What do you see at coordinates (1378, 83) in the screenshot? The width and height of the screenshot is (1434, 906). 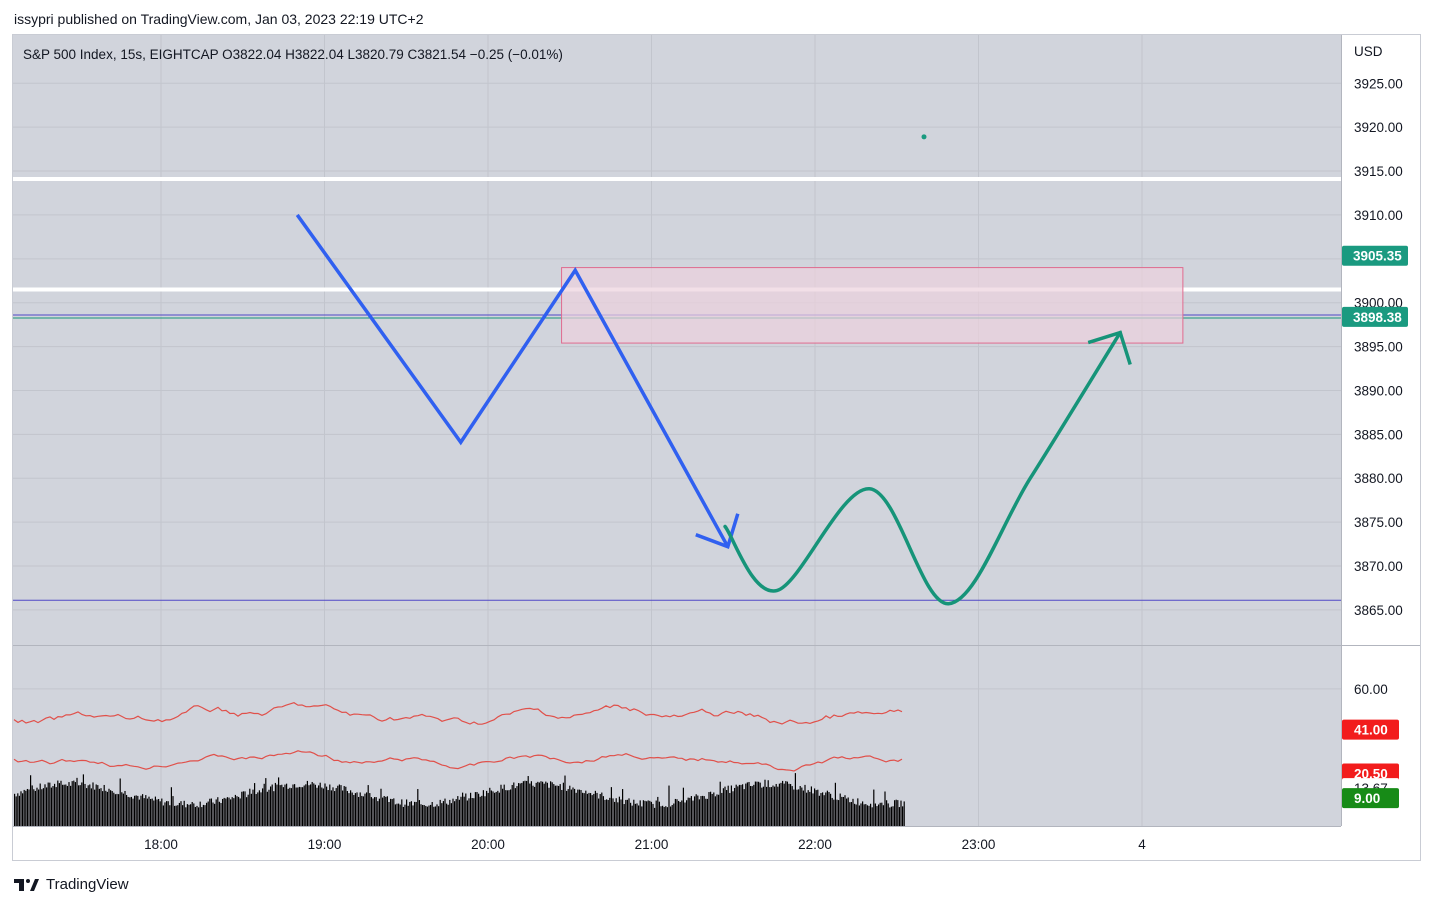 I see `price-tick-label: 3925.00` at bounding box center [1378, 83].